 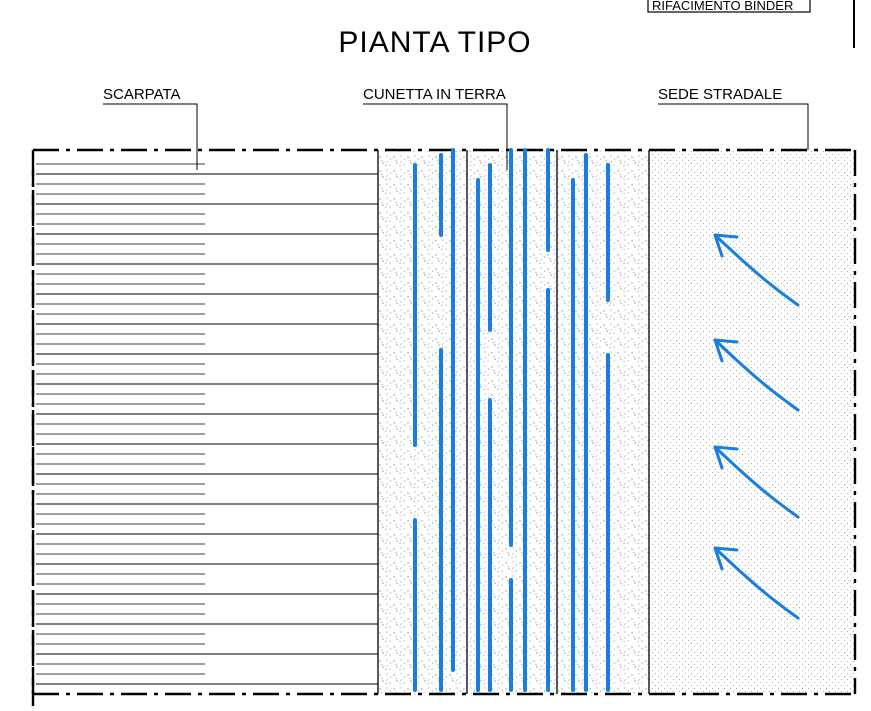 I want to click on label-sede-text: SEDE STRADALE, so click(x=720, y=94).